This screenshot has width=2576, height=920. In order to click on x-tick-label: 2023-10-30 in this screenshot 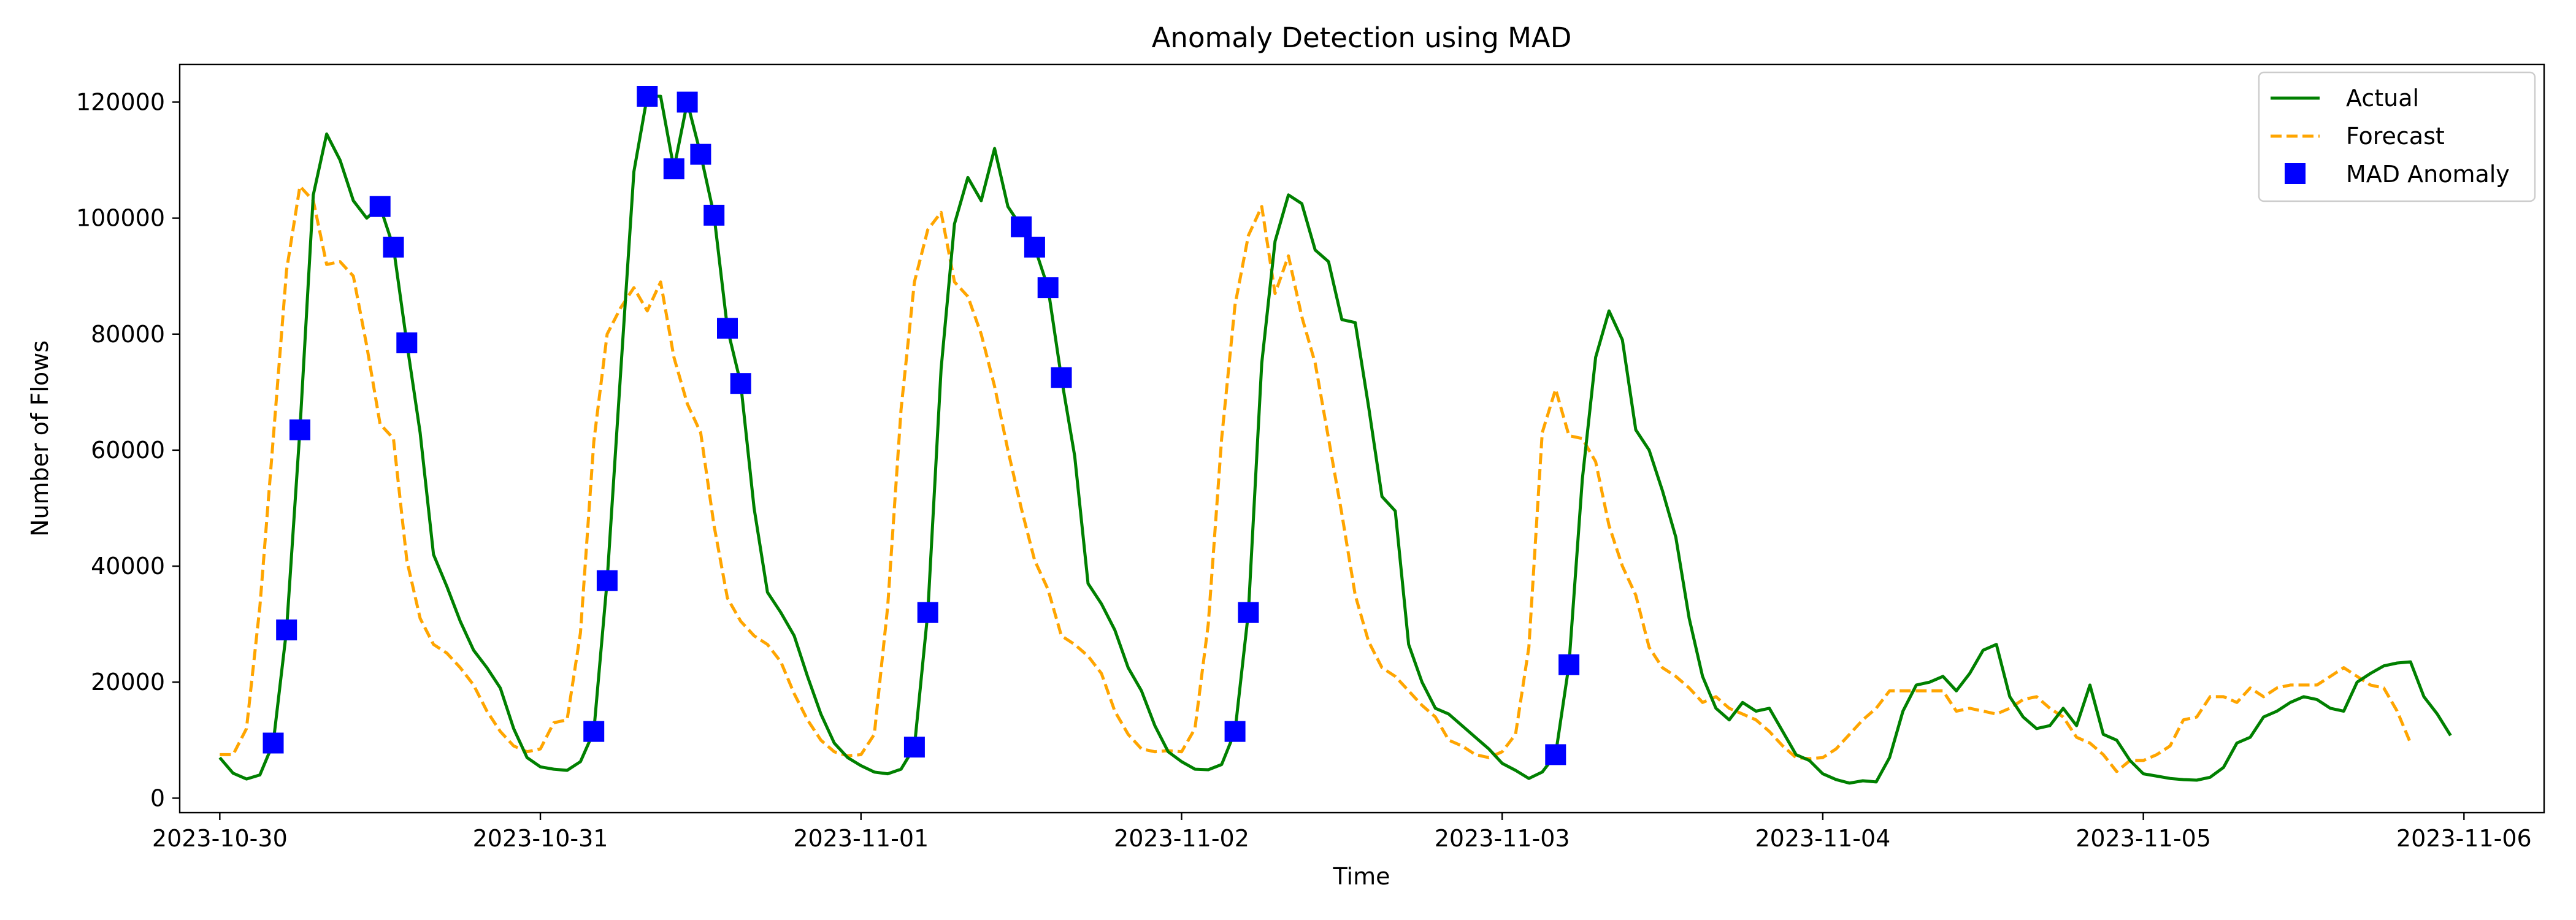, I will do `click(220, 838)`.